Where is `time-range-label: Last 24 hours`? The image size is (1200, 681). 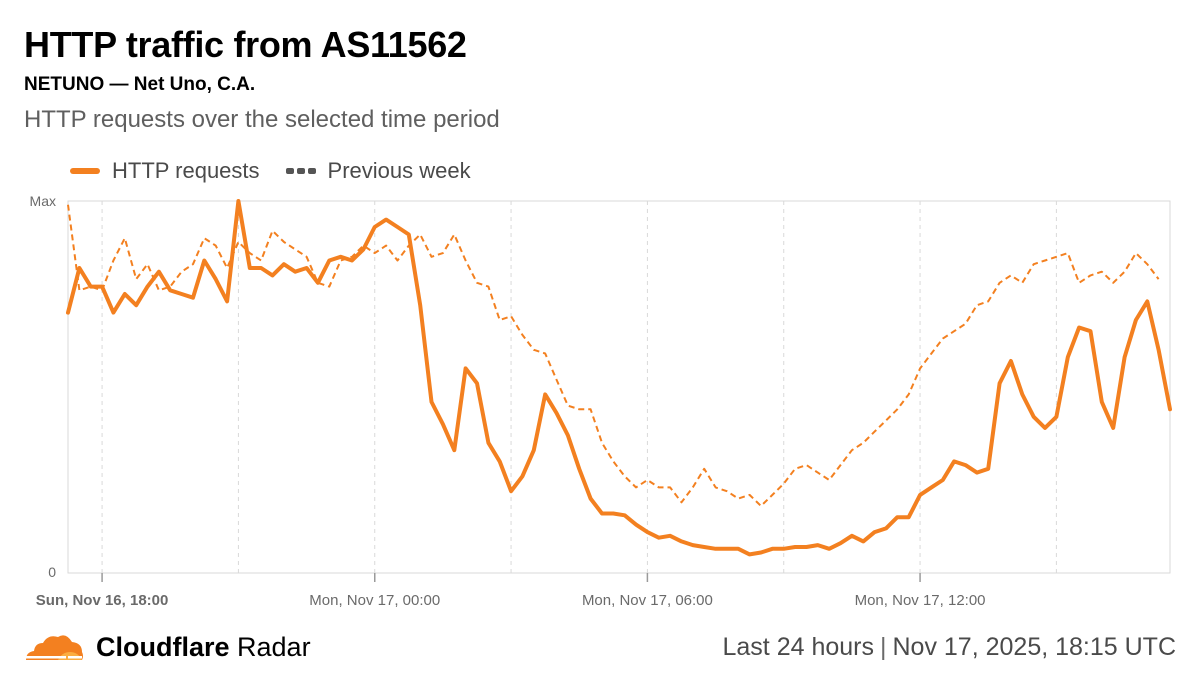
time-range-label: Last 24 hours is located at coordinates (798, 647).